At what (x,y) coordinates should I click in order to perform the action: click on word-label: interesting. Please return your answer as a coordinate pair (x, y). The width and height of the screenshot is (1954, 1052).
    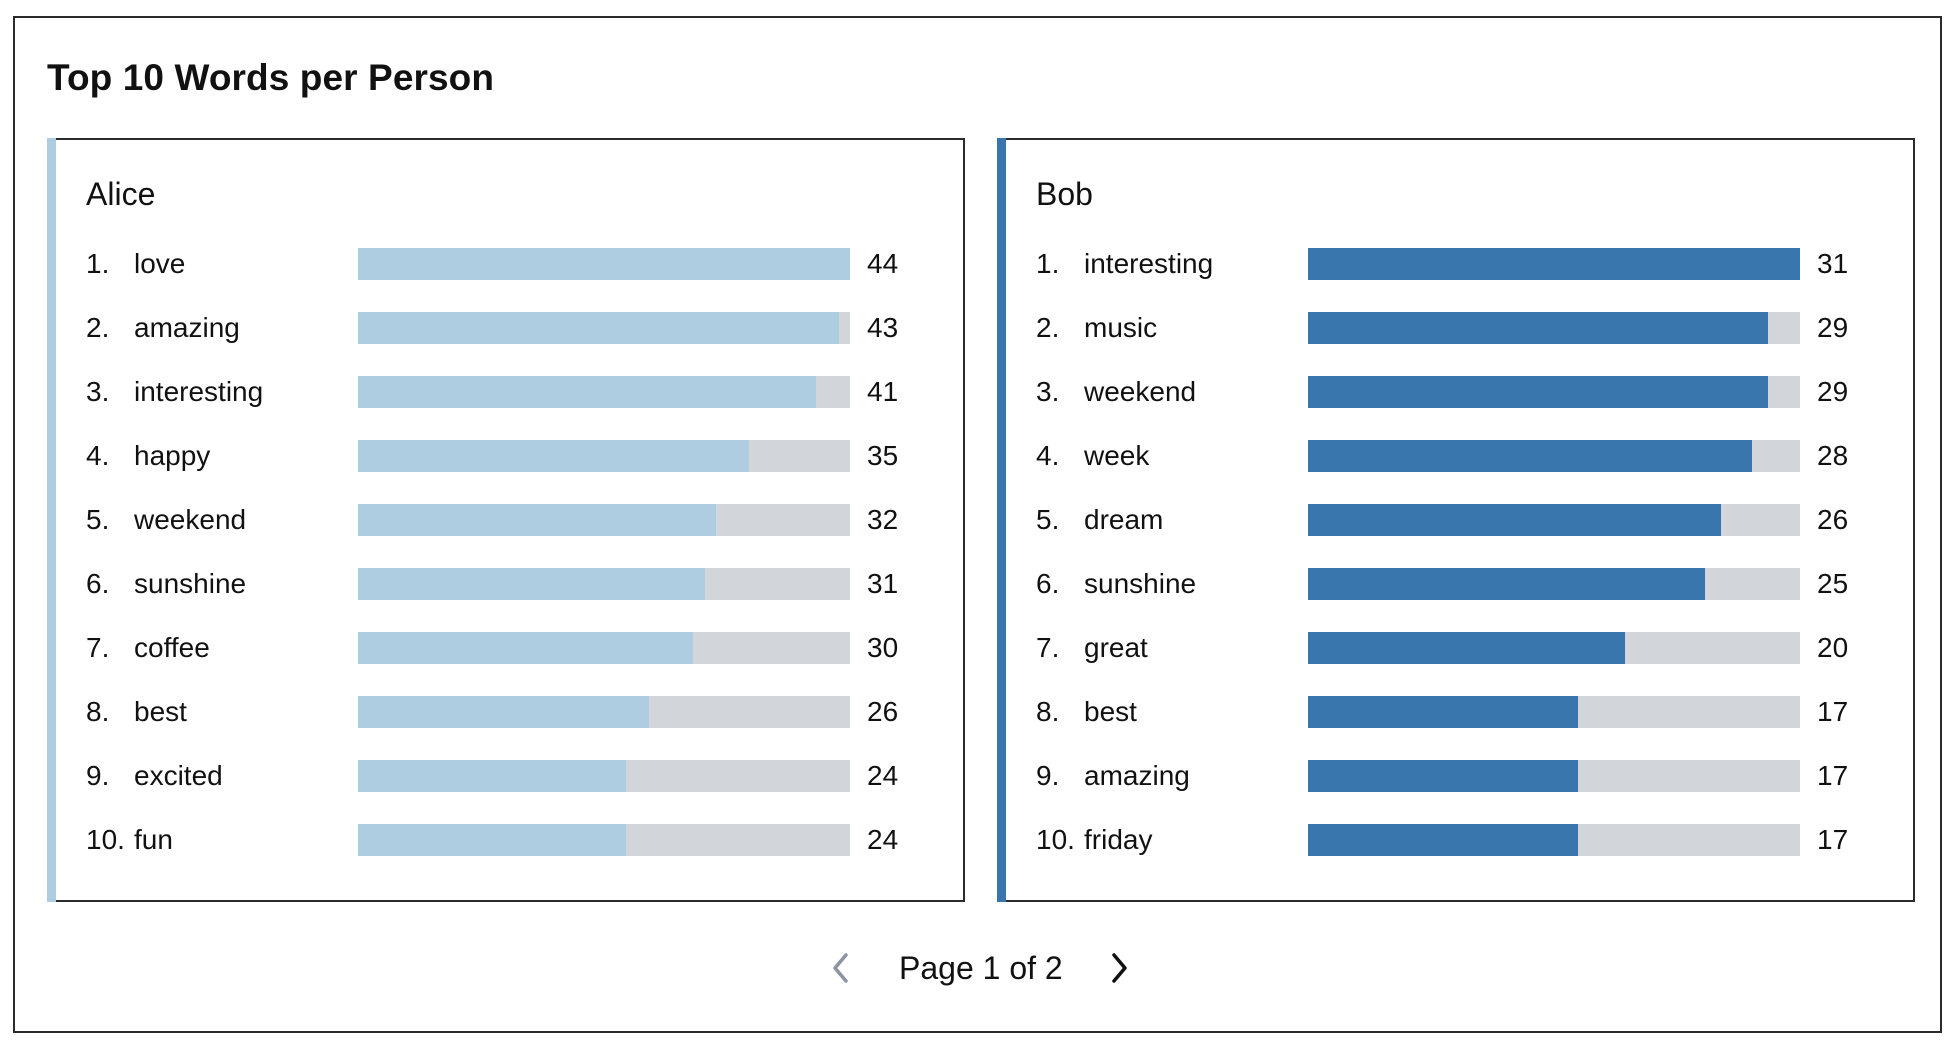
    Looking at the image, I should click on (199, 391).